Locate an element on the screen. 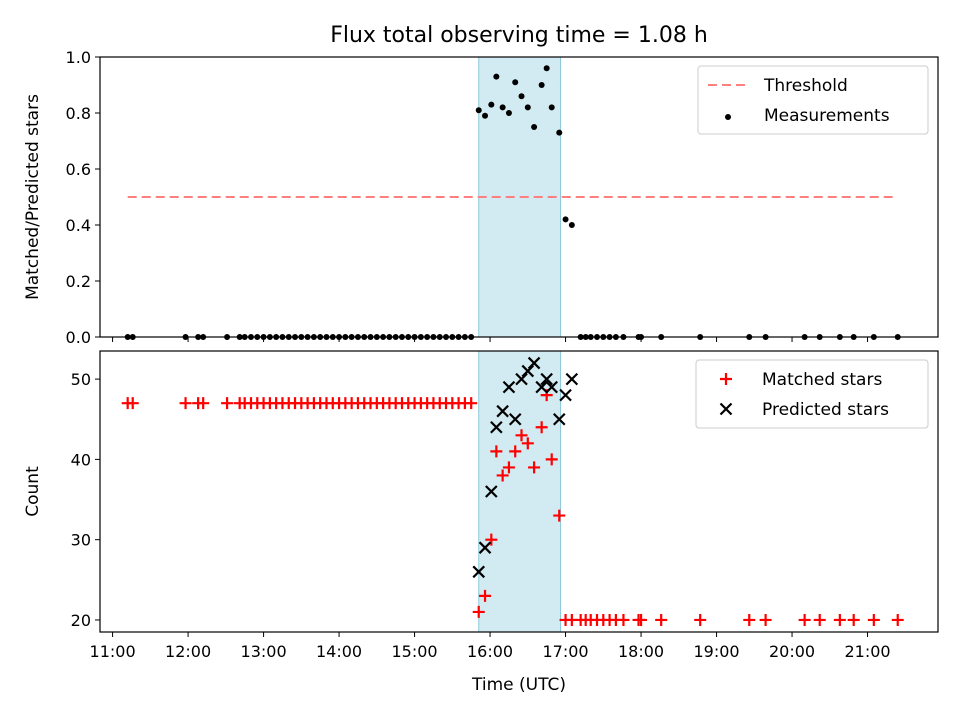  chart-title: Flux total observing time = 1.08 h is located at coordinates (519, 35).